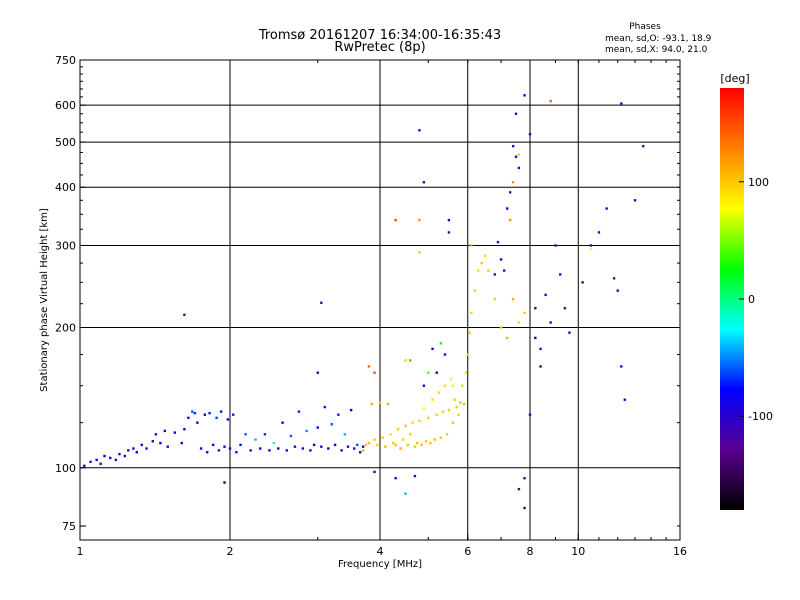 The height and width of the screenshot is (600, 800). Describe the element at coordinates (65, 468) in the screenshot. I see `y-tick-label: 100` at that location.